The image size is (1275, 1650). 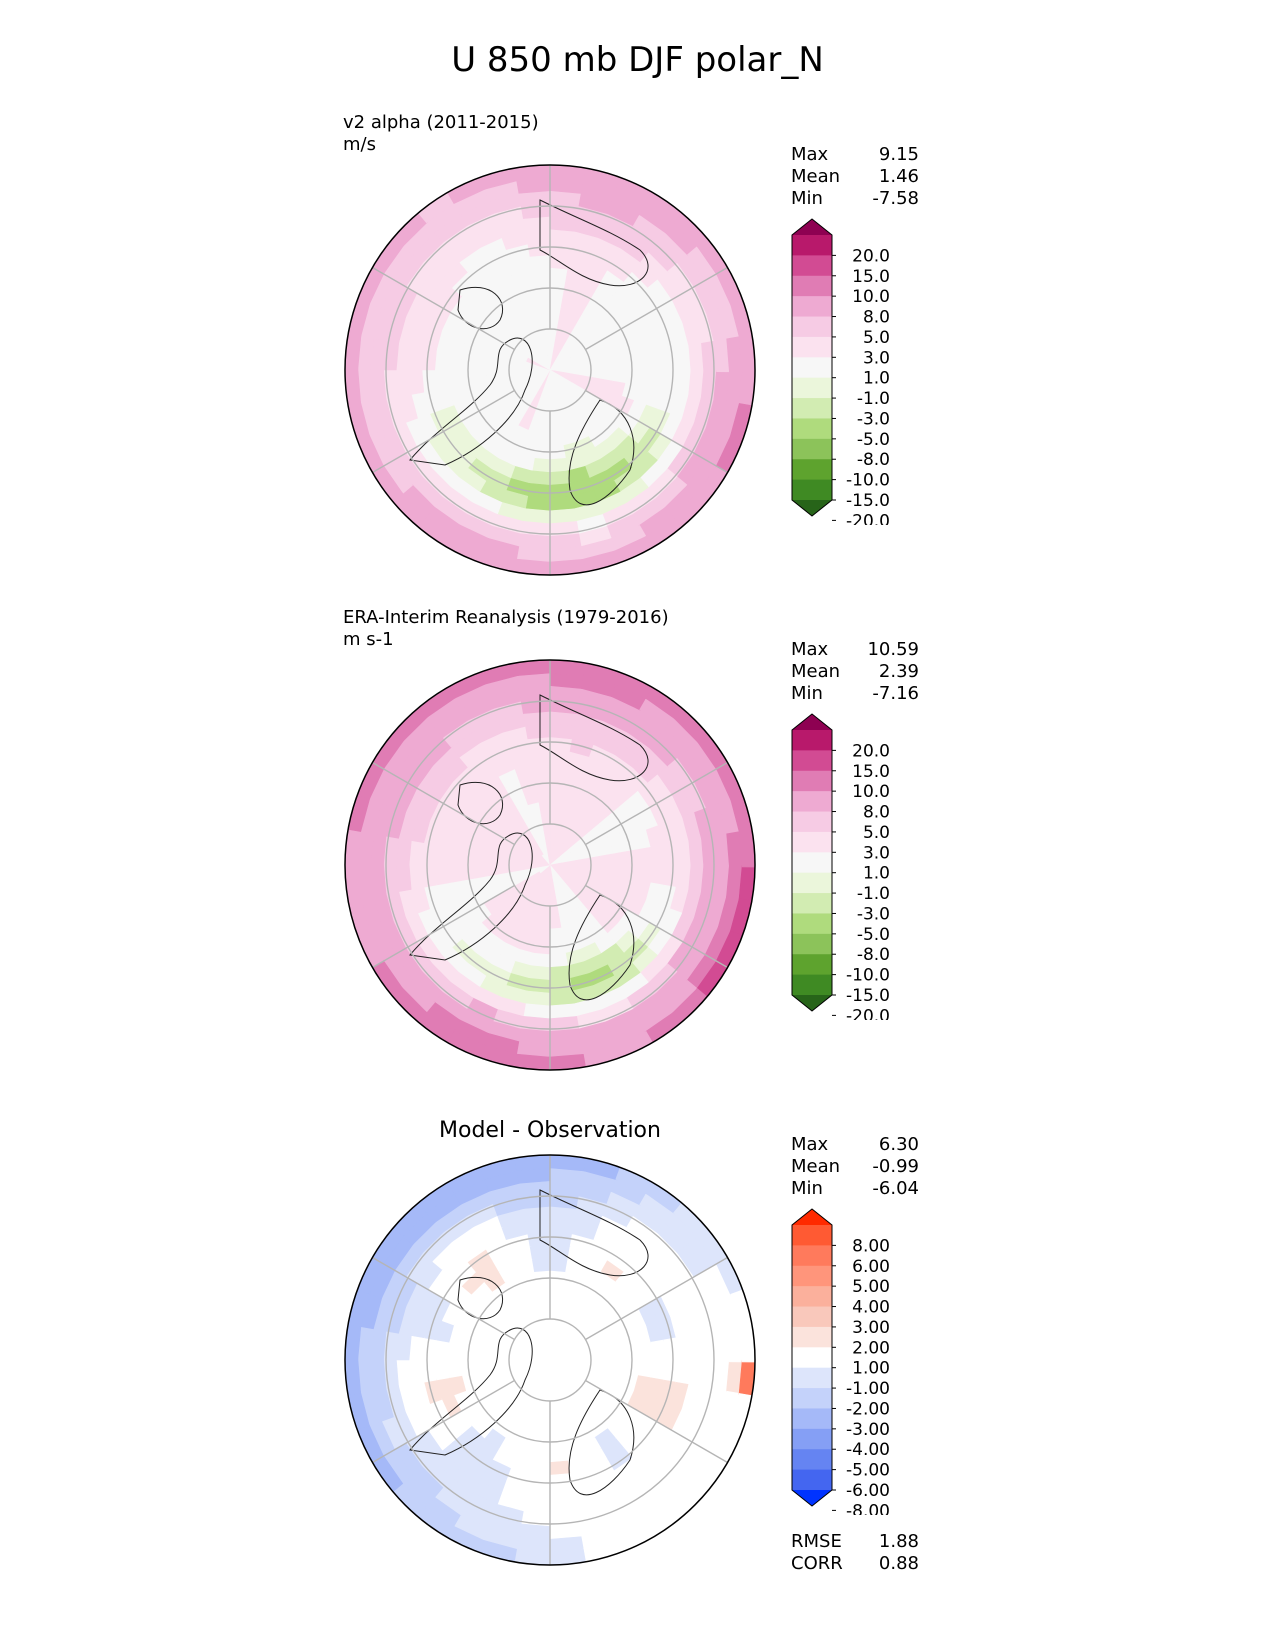 What do you see at coordinates (868, 1508) in the screenshot?
I see `colorbar-tick-label: -8.00` at bounding box center [868, 1508].